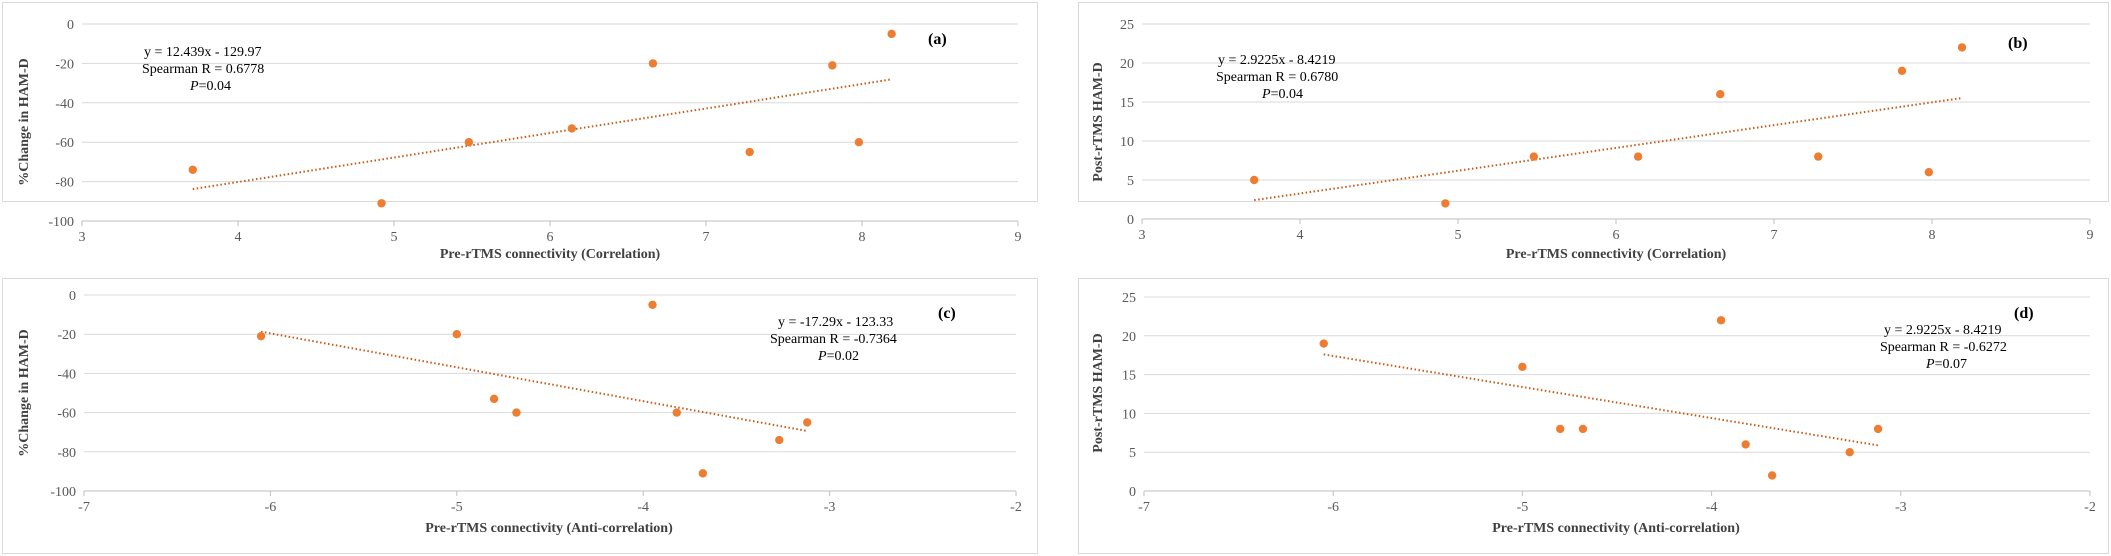 This screenshot has width=2111, height=556. Describe the element at coordinates (1098, 121) in the screenshot. I see `y-axis-label: Post-rTMS HAM-D` at that location.